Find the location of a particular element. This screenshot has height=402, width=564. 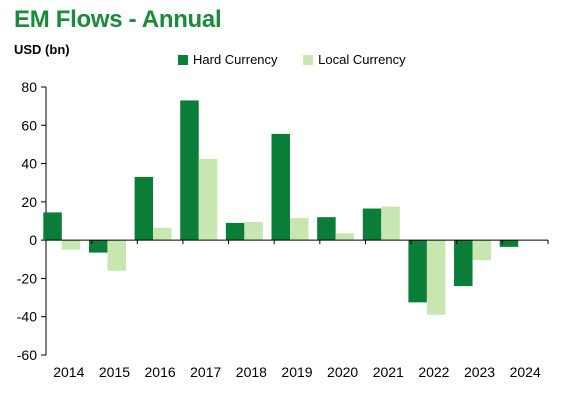

y-tick-label: 80 is located at coordinates (29, 87).